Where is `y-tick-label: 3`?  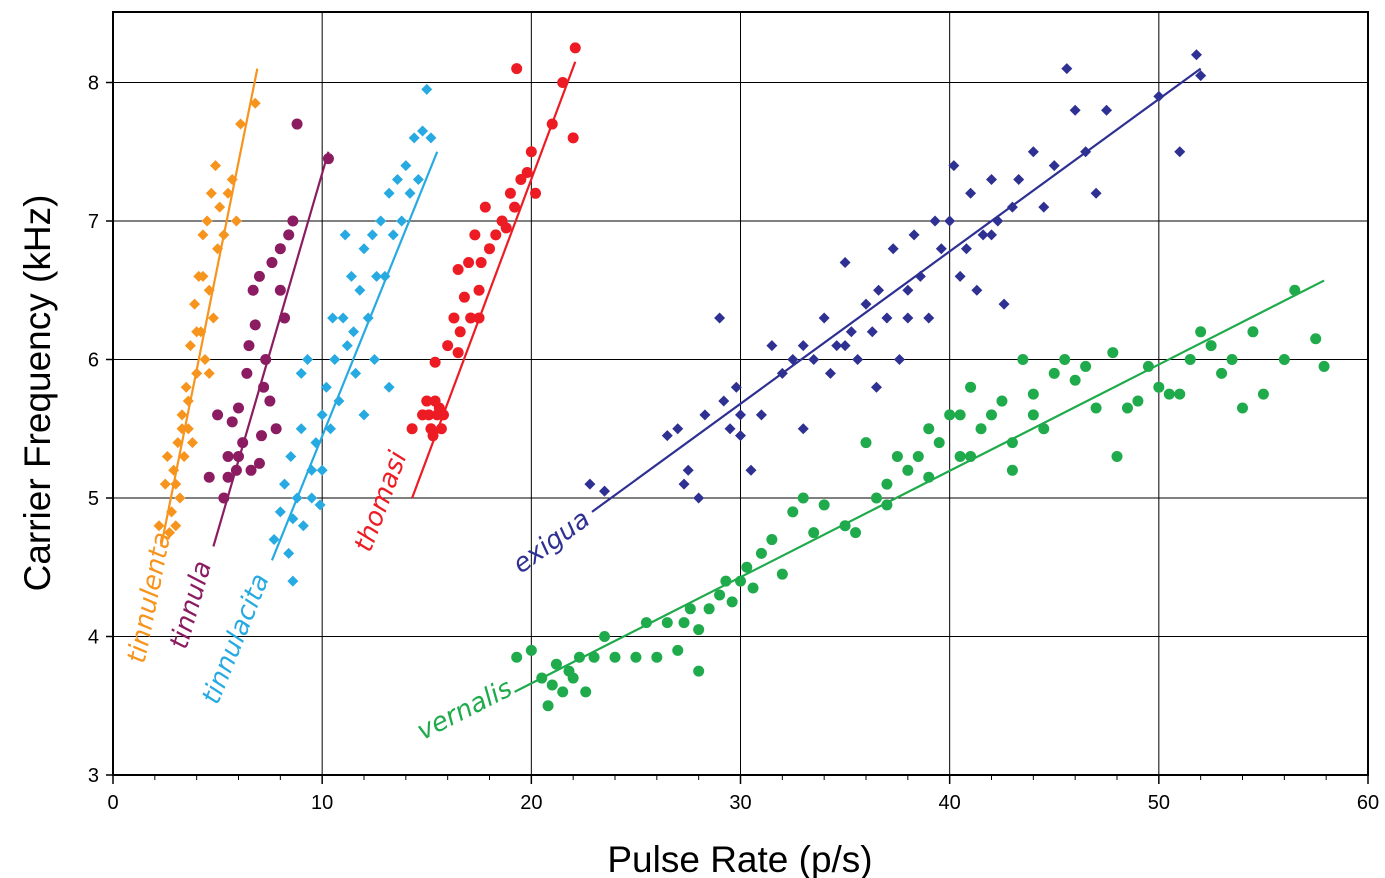 y-tick-label: 3 is located at coordinates (93, 776).